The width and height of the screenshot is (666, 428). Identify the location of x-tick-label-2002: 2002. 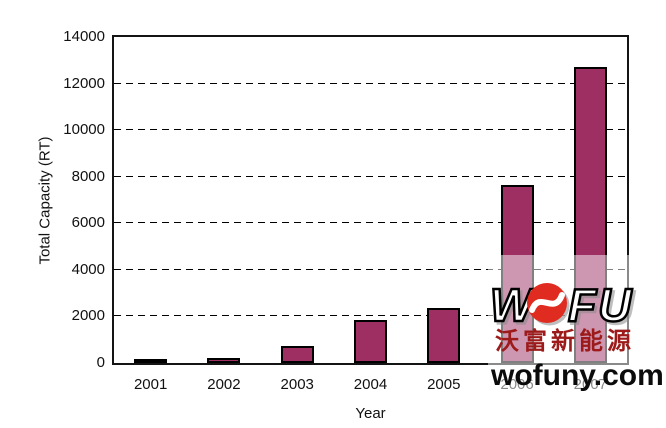
(224, 384).